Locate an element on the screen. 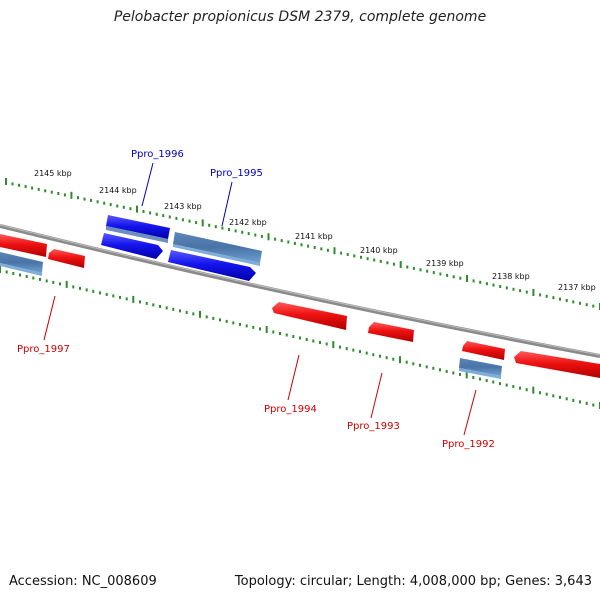  gene-ppro-1991-partial is located at coordinates (557, 364).